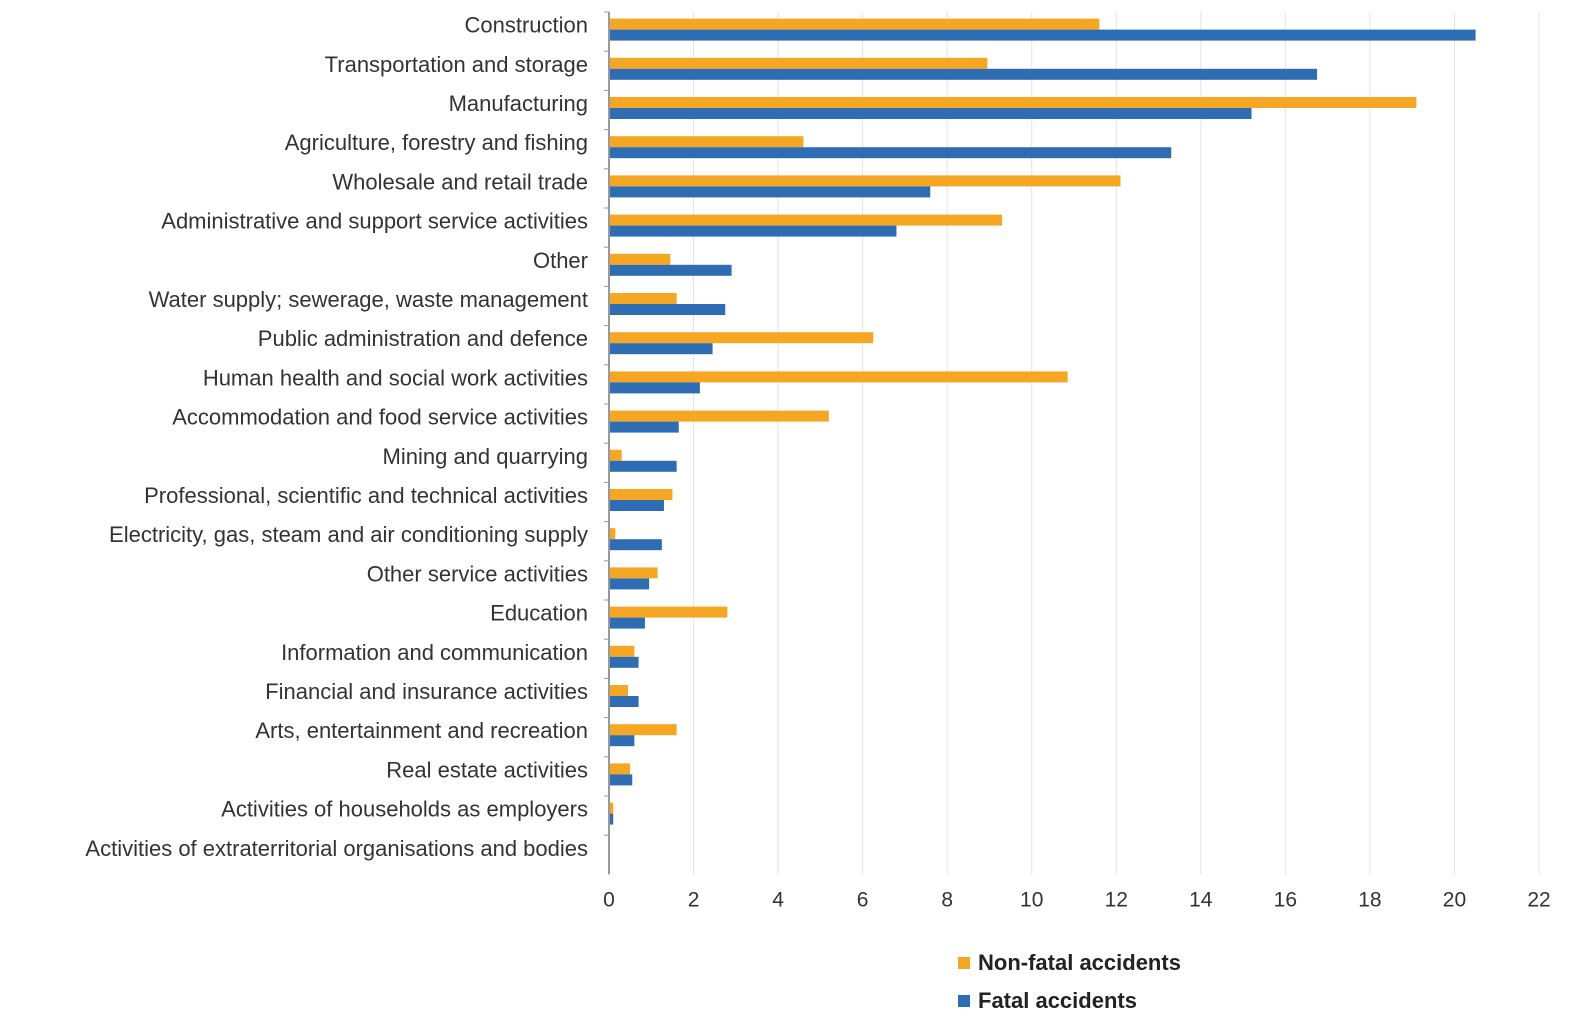  I want to click on x-tick-label: 6, so click(863, 899).